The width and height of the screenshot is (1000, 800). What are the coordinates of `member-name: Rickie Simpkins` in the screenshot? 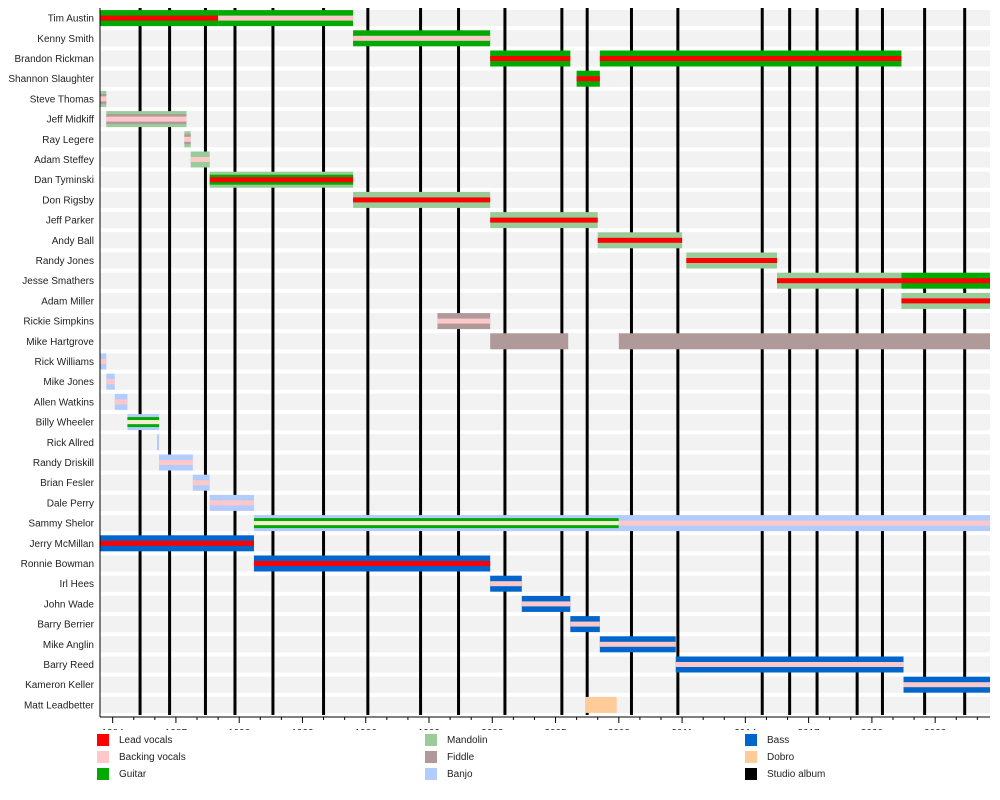 It's located at (58, 322).